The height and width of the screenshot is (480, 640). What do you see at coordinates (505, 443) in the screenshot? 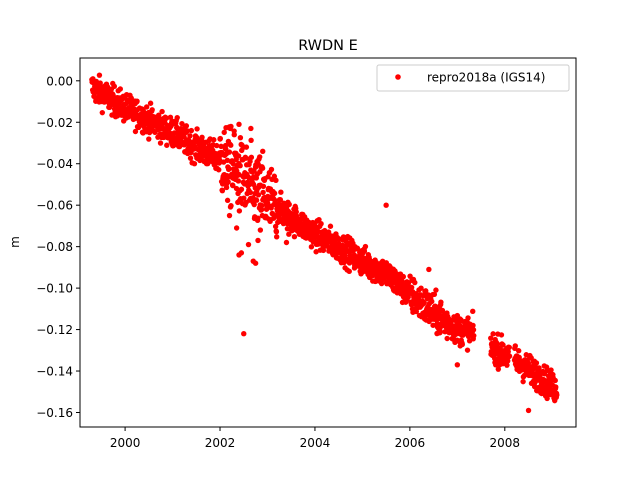
I see `x-tick-label: 2008` at bounding box center [505, 443].